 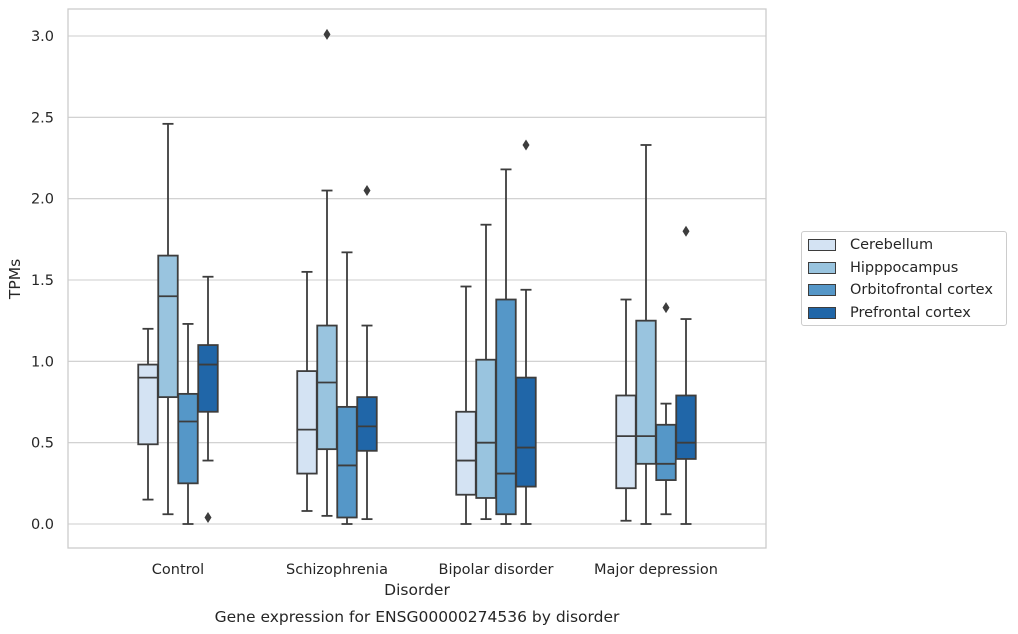 What do you see at coordinates (921, 290) in the screenshot?
I see `legend-label: Orbitofrontal cortex` at bounding box center [921, 290].